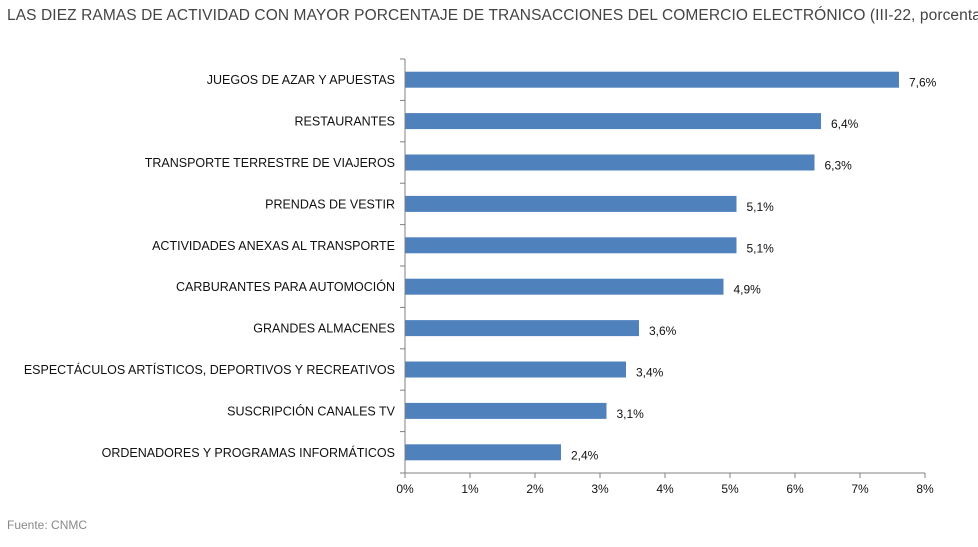 The width and height of the screenshot is (978, 547). I want to click on x-tick-label: 0%, so click(405, 489).